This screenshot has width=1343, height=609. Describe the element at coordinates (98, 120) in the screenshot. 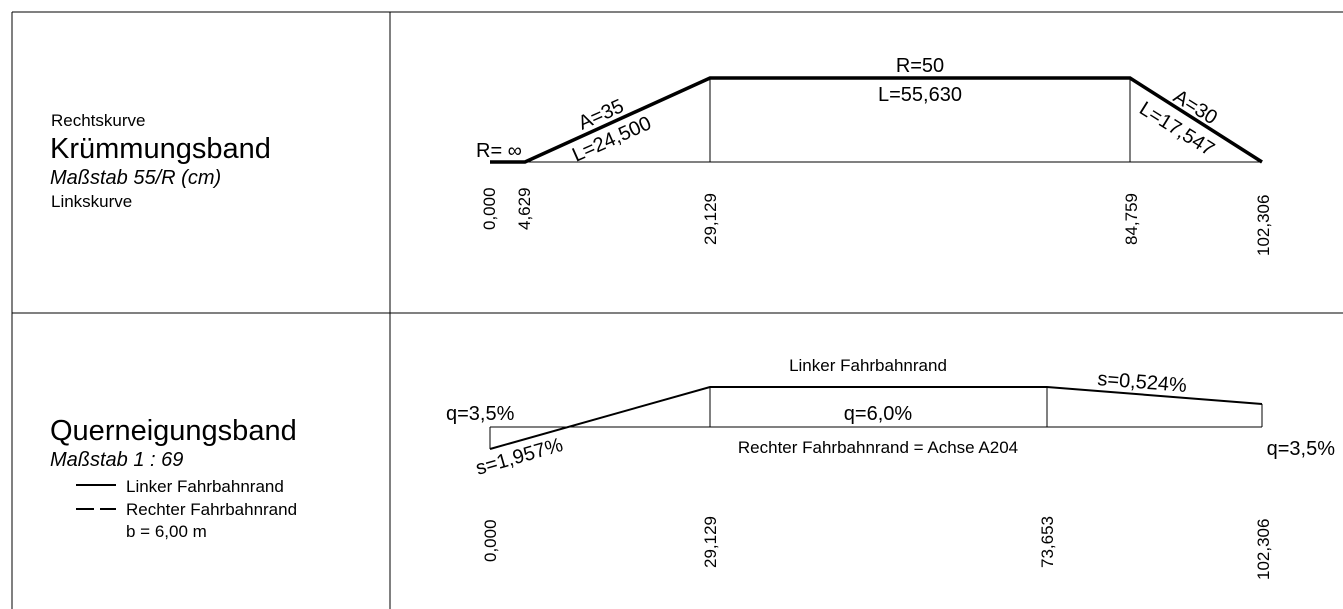

I see `right-curve-label: Rechtskurve` at that location.